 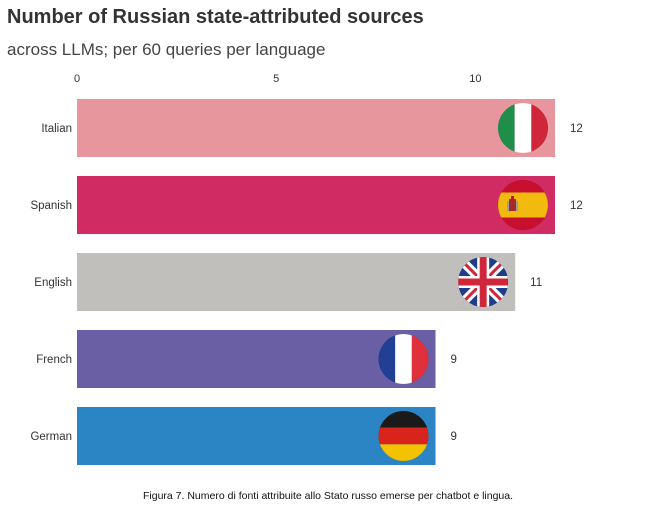 What do you see at coordinates (536, 283) in the screenshot?
I see `value-label: 11` at bounding box center [536, 283].